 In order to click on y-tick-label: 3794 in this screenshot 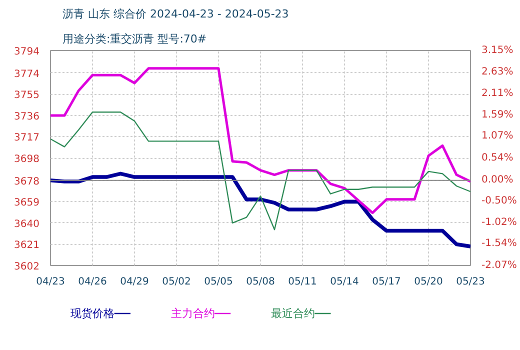, I will do `click(27, 52)`.